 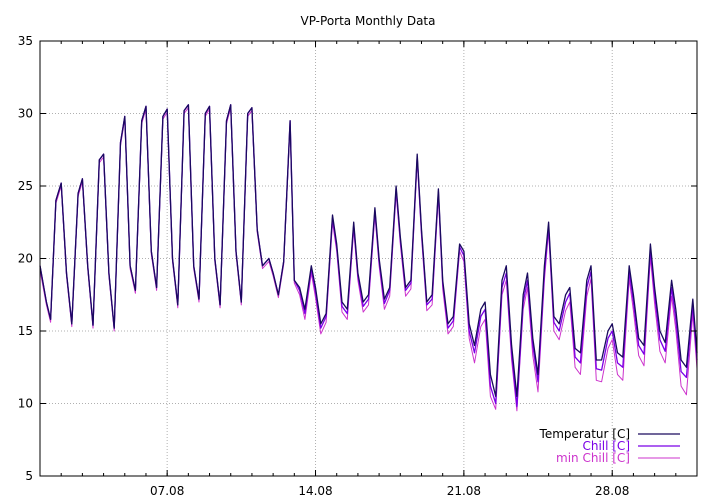 I want to click on legend-label: min Chill [C], so click(x=593, y=458).